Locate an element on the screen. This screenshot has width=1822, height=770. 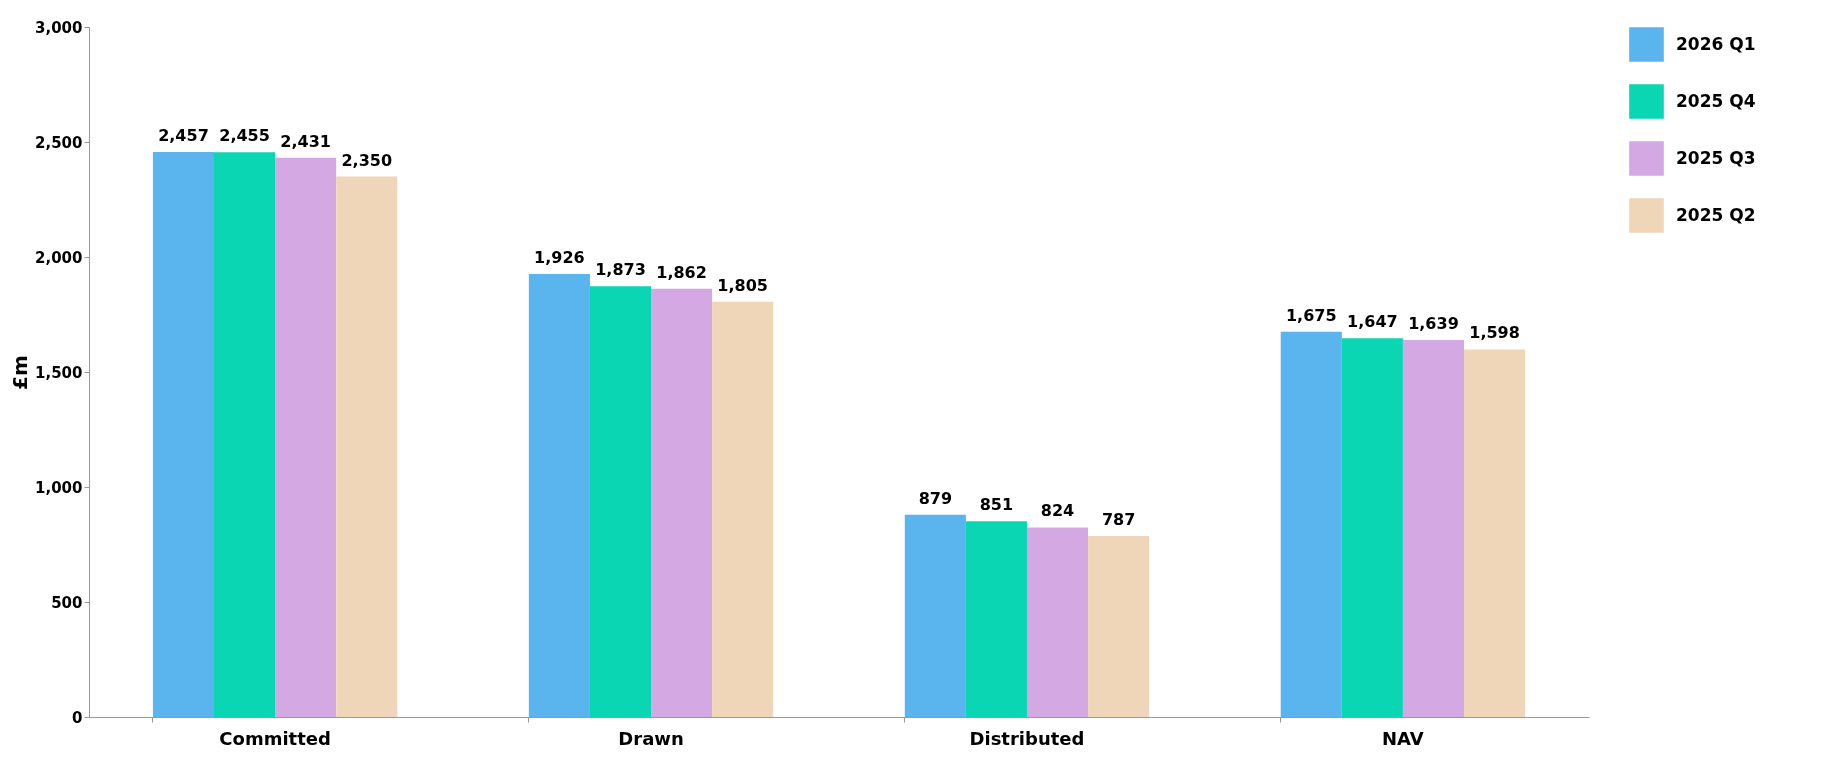
data-label: 787 is located at coordinates (1118, 519).